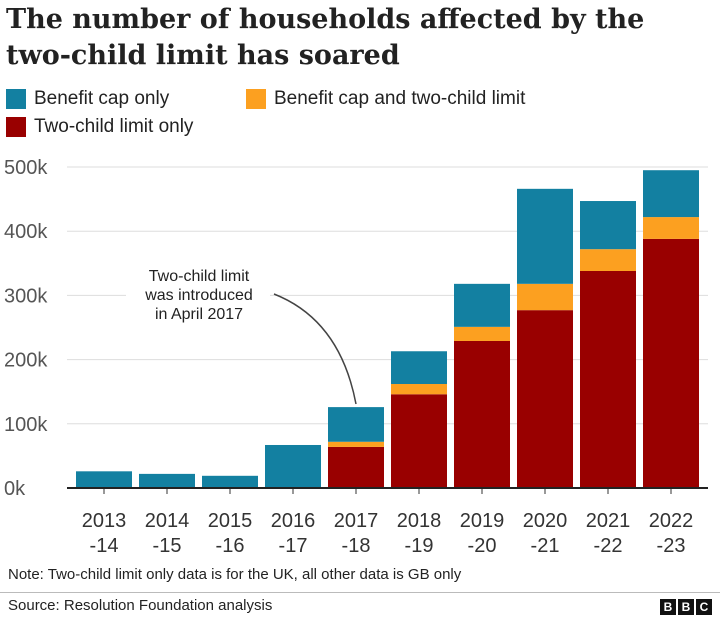 Image resolution: width=720 pixels, height=618 pixels. I want to click on x-tick-label: 2014, so click(167, 521).